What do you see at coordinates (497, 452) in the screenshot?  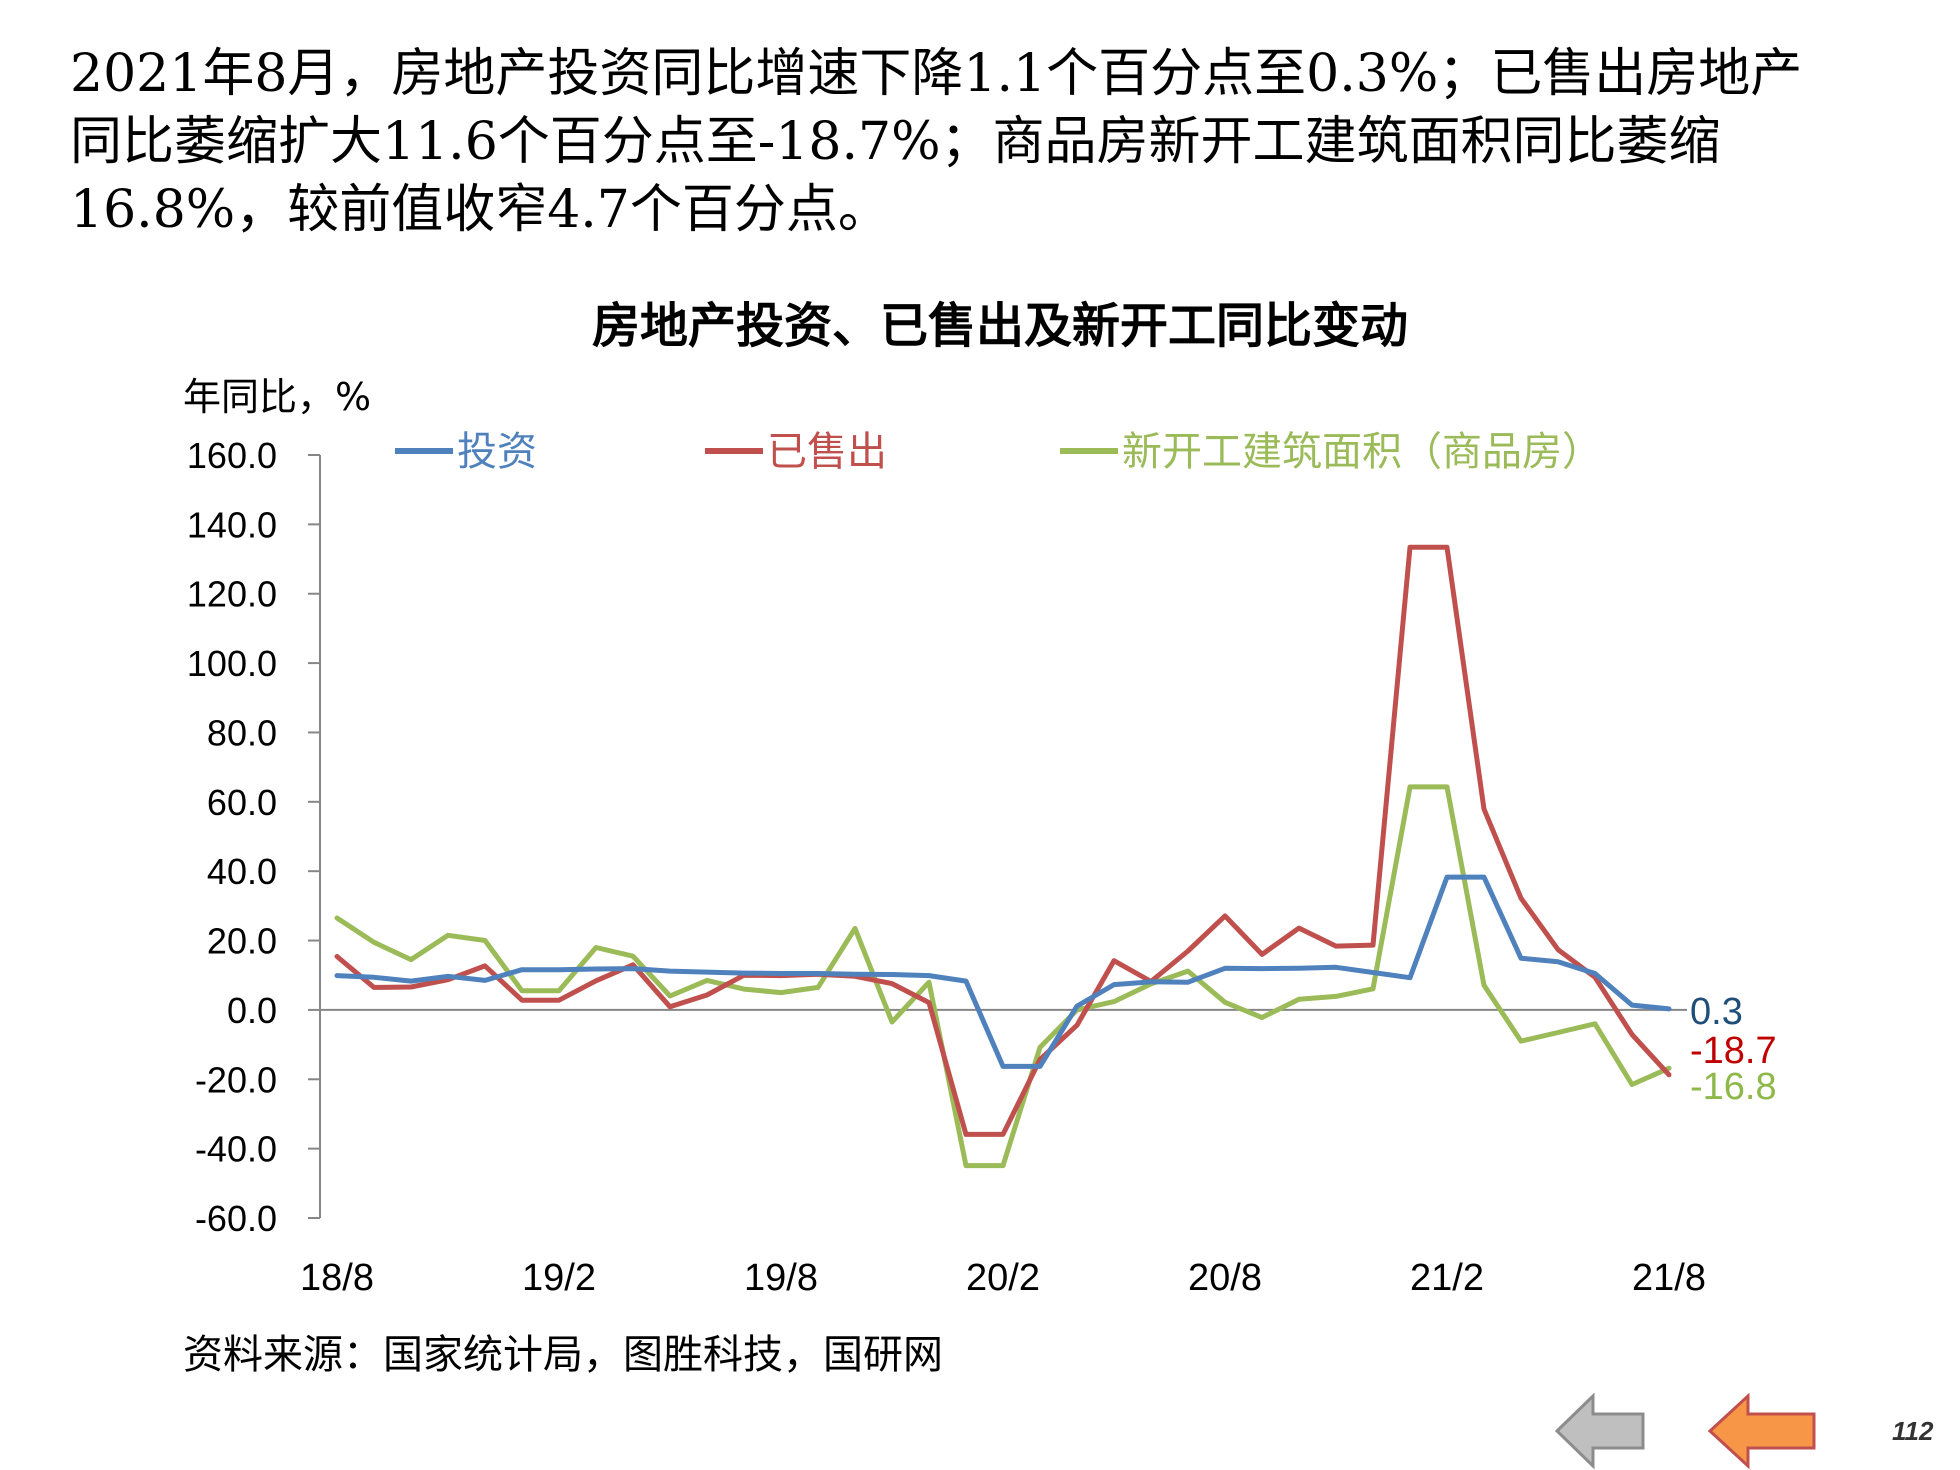 I see `legend-label: 投资` at bounding box center [497, 452].